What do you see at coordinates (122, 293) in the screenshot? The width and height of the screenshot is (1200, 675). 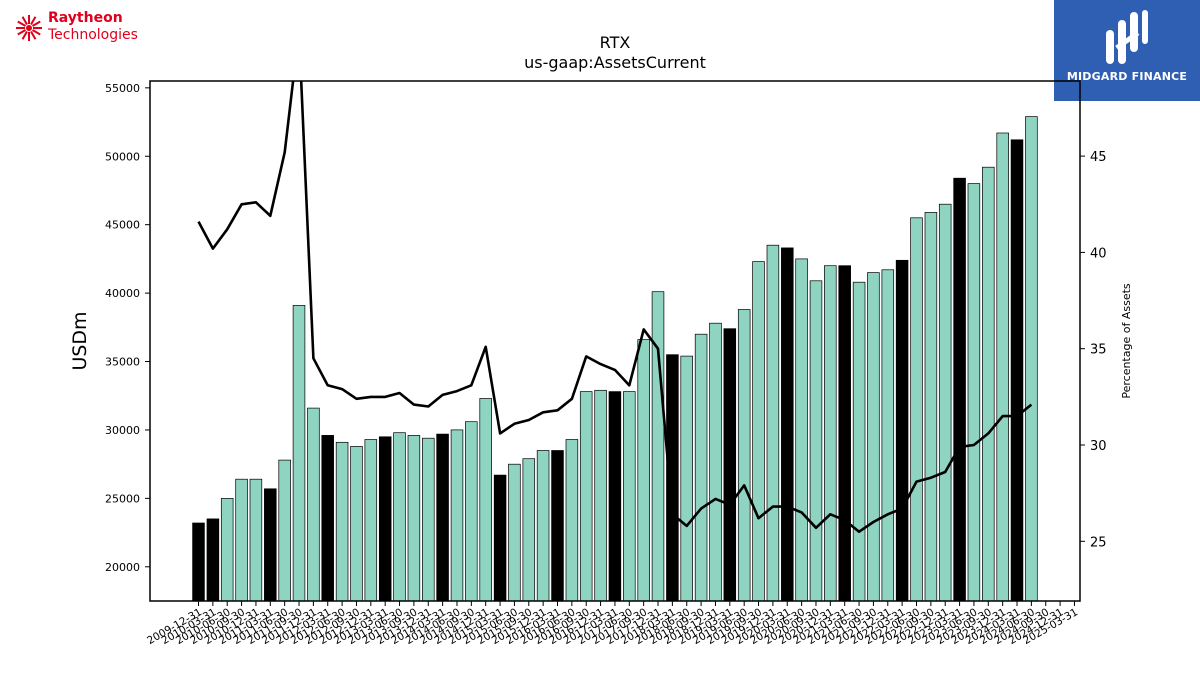 I see `y-tick-label: 40000` at bounding box center [122, 293].